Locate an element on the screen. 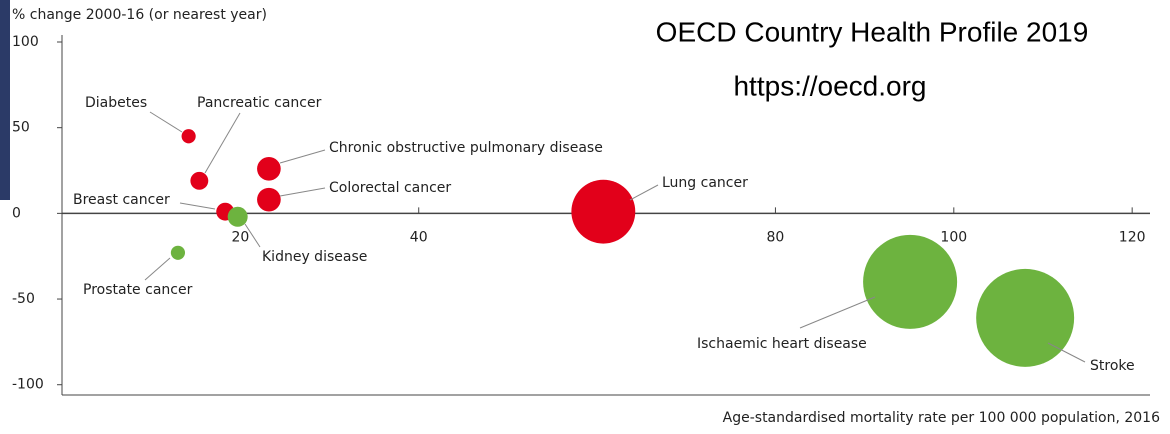 The width and height of the screenshot is (1170, 434). point-label: Chronic obstructive pulmonary disease is located at coordinates (466, 148).